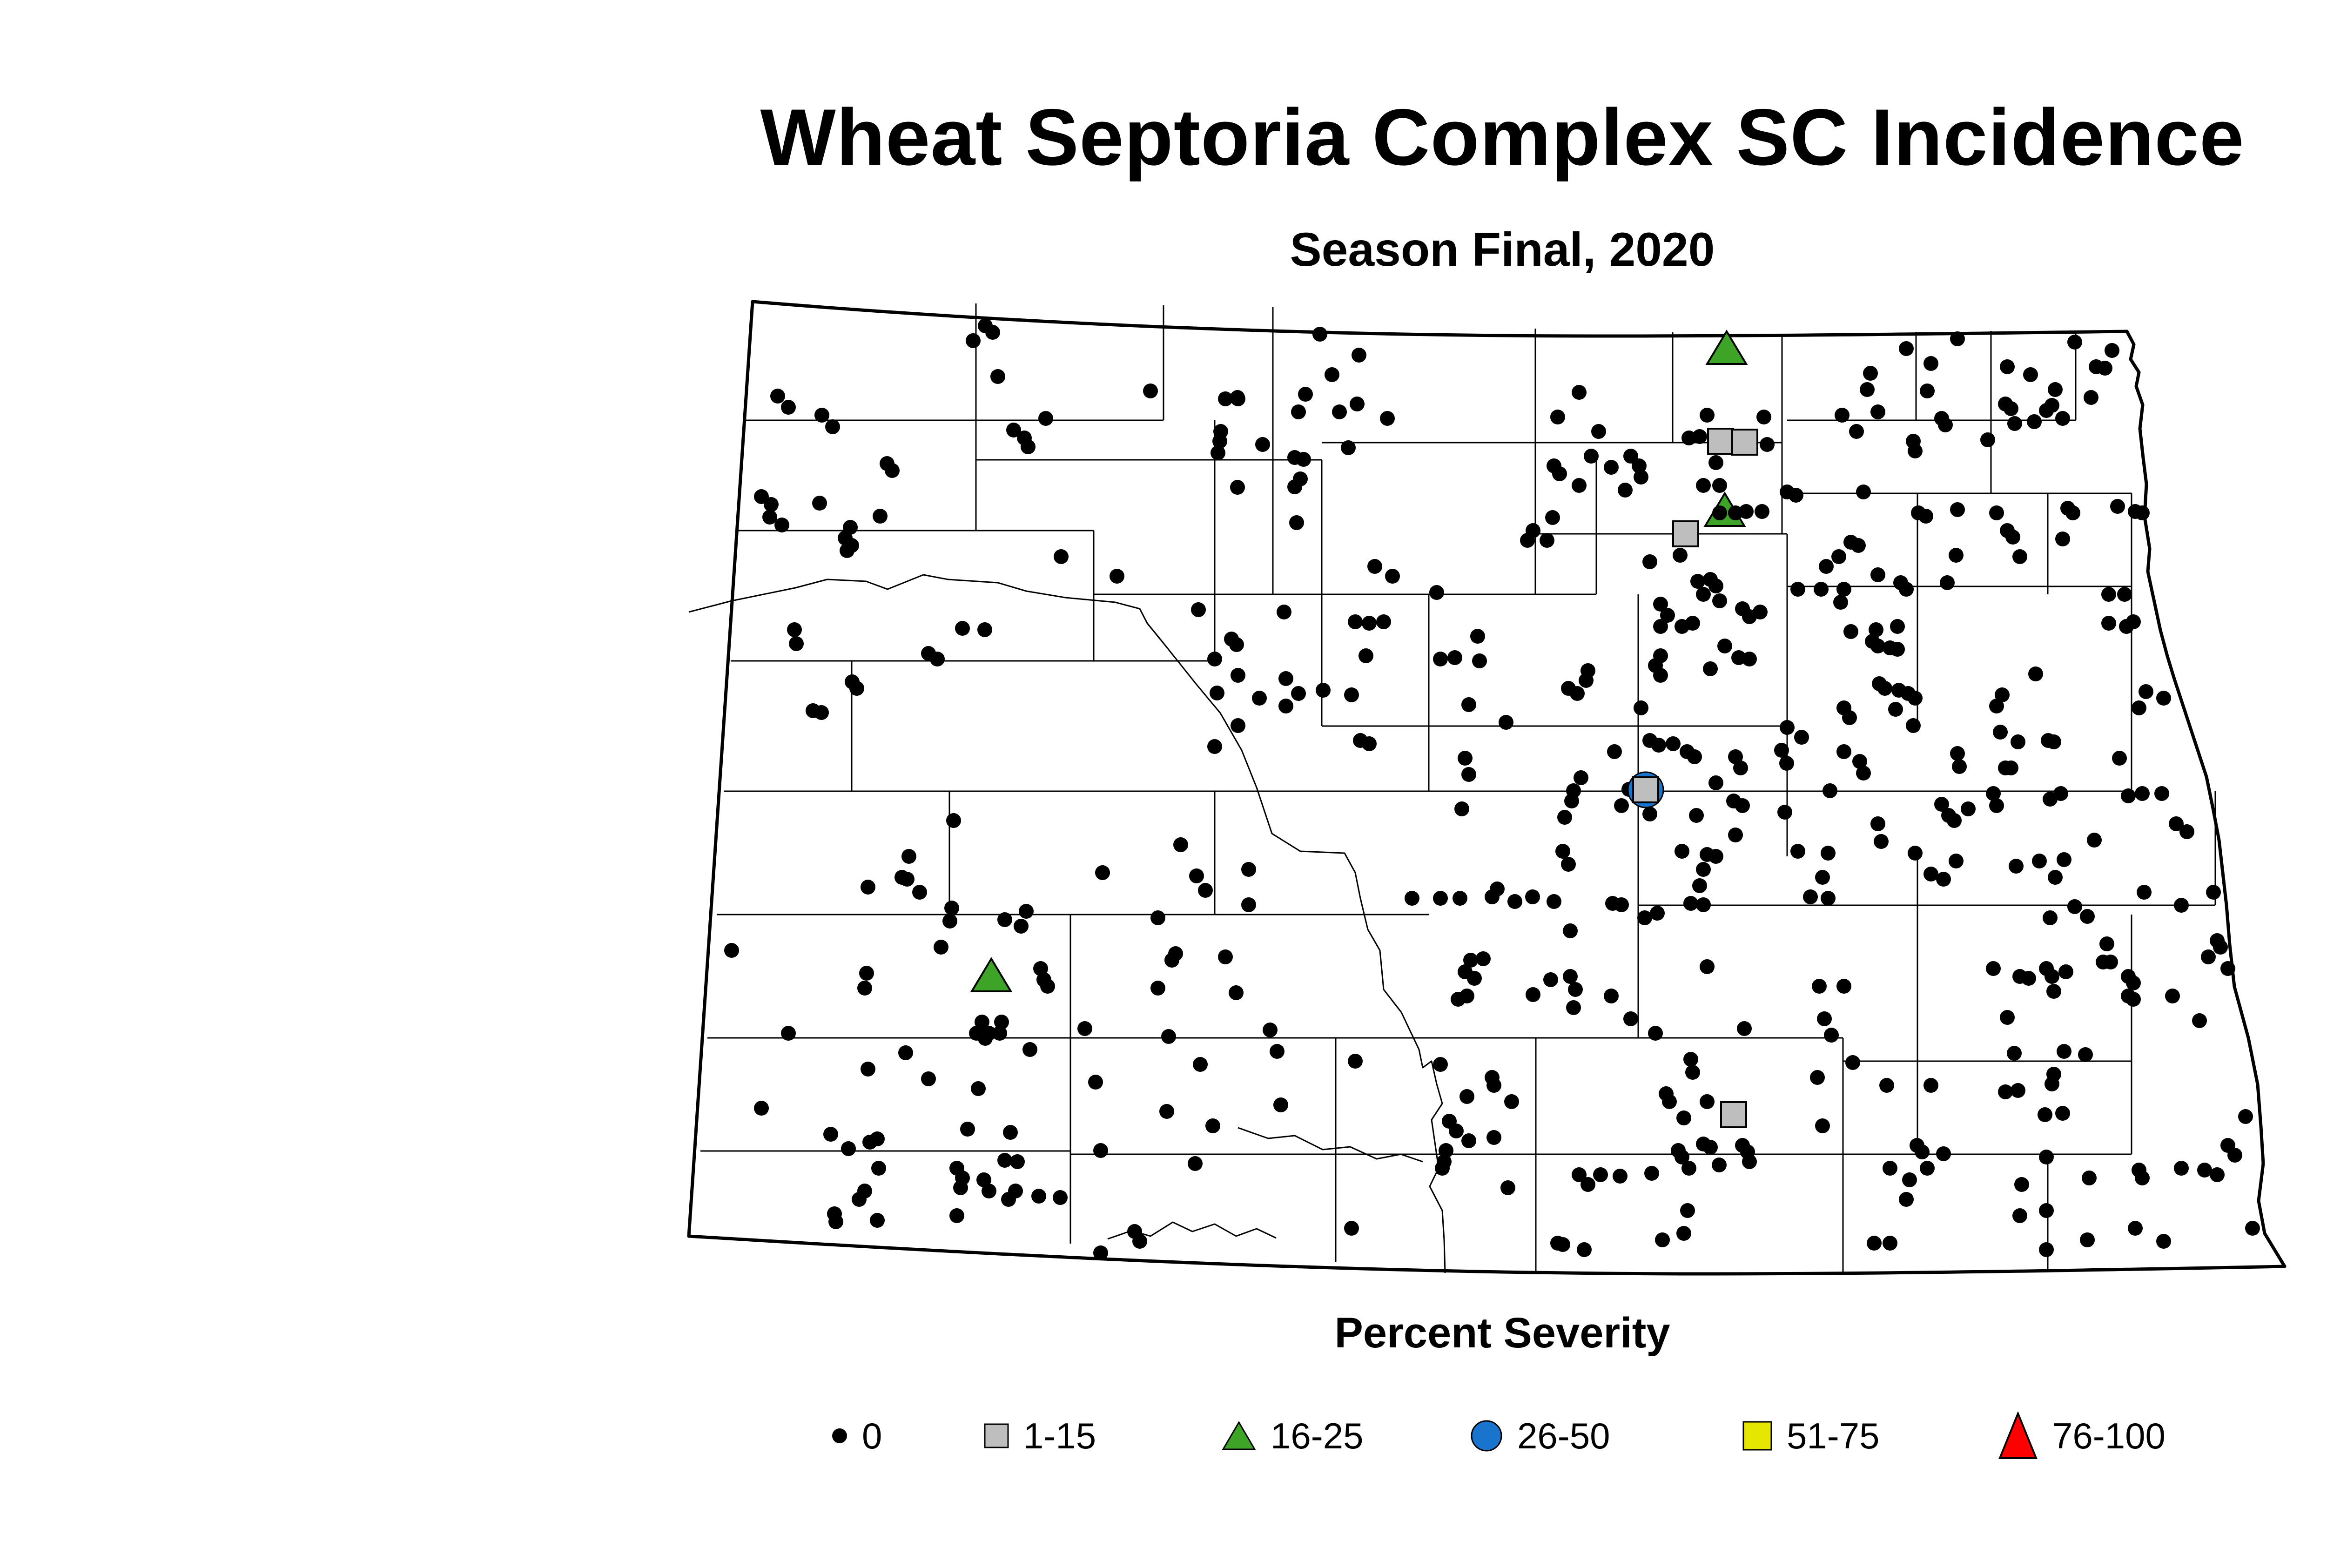  Describe the element at coordinates (1502, 1333) in the screenshot. I see `legend-title: Percent Severity` at that location.